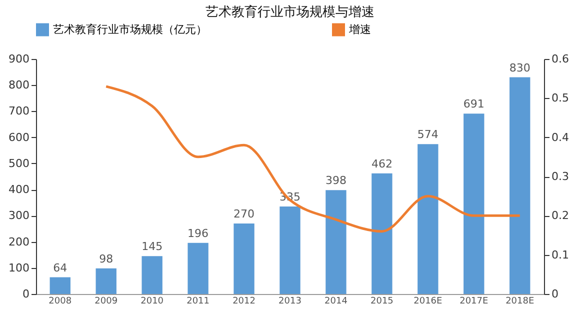 This screenshot has height=311, width=577. Describe the element at coordinates (381, 163) in the screenshot. I see `data-label: 462` at that location.